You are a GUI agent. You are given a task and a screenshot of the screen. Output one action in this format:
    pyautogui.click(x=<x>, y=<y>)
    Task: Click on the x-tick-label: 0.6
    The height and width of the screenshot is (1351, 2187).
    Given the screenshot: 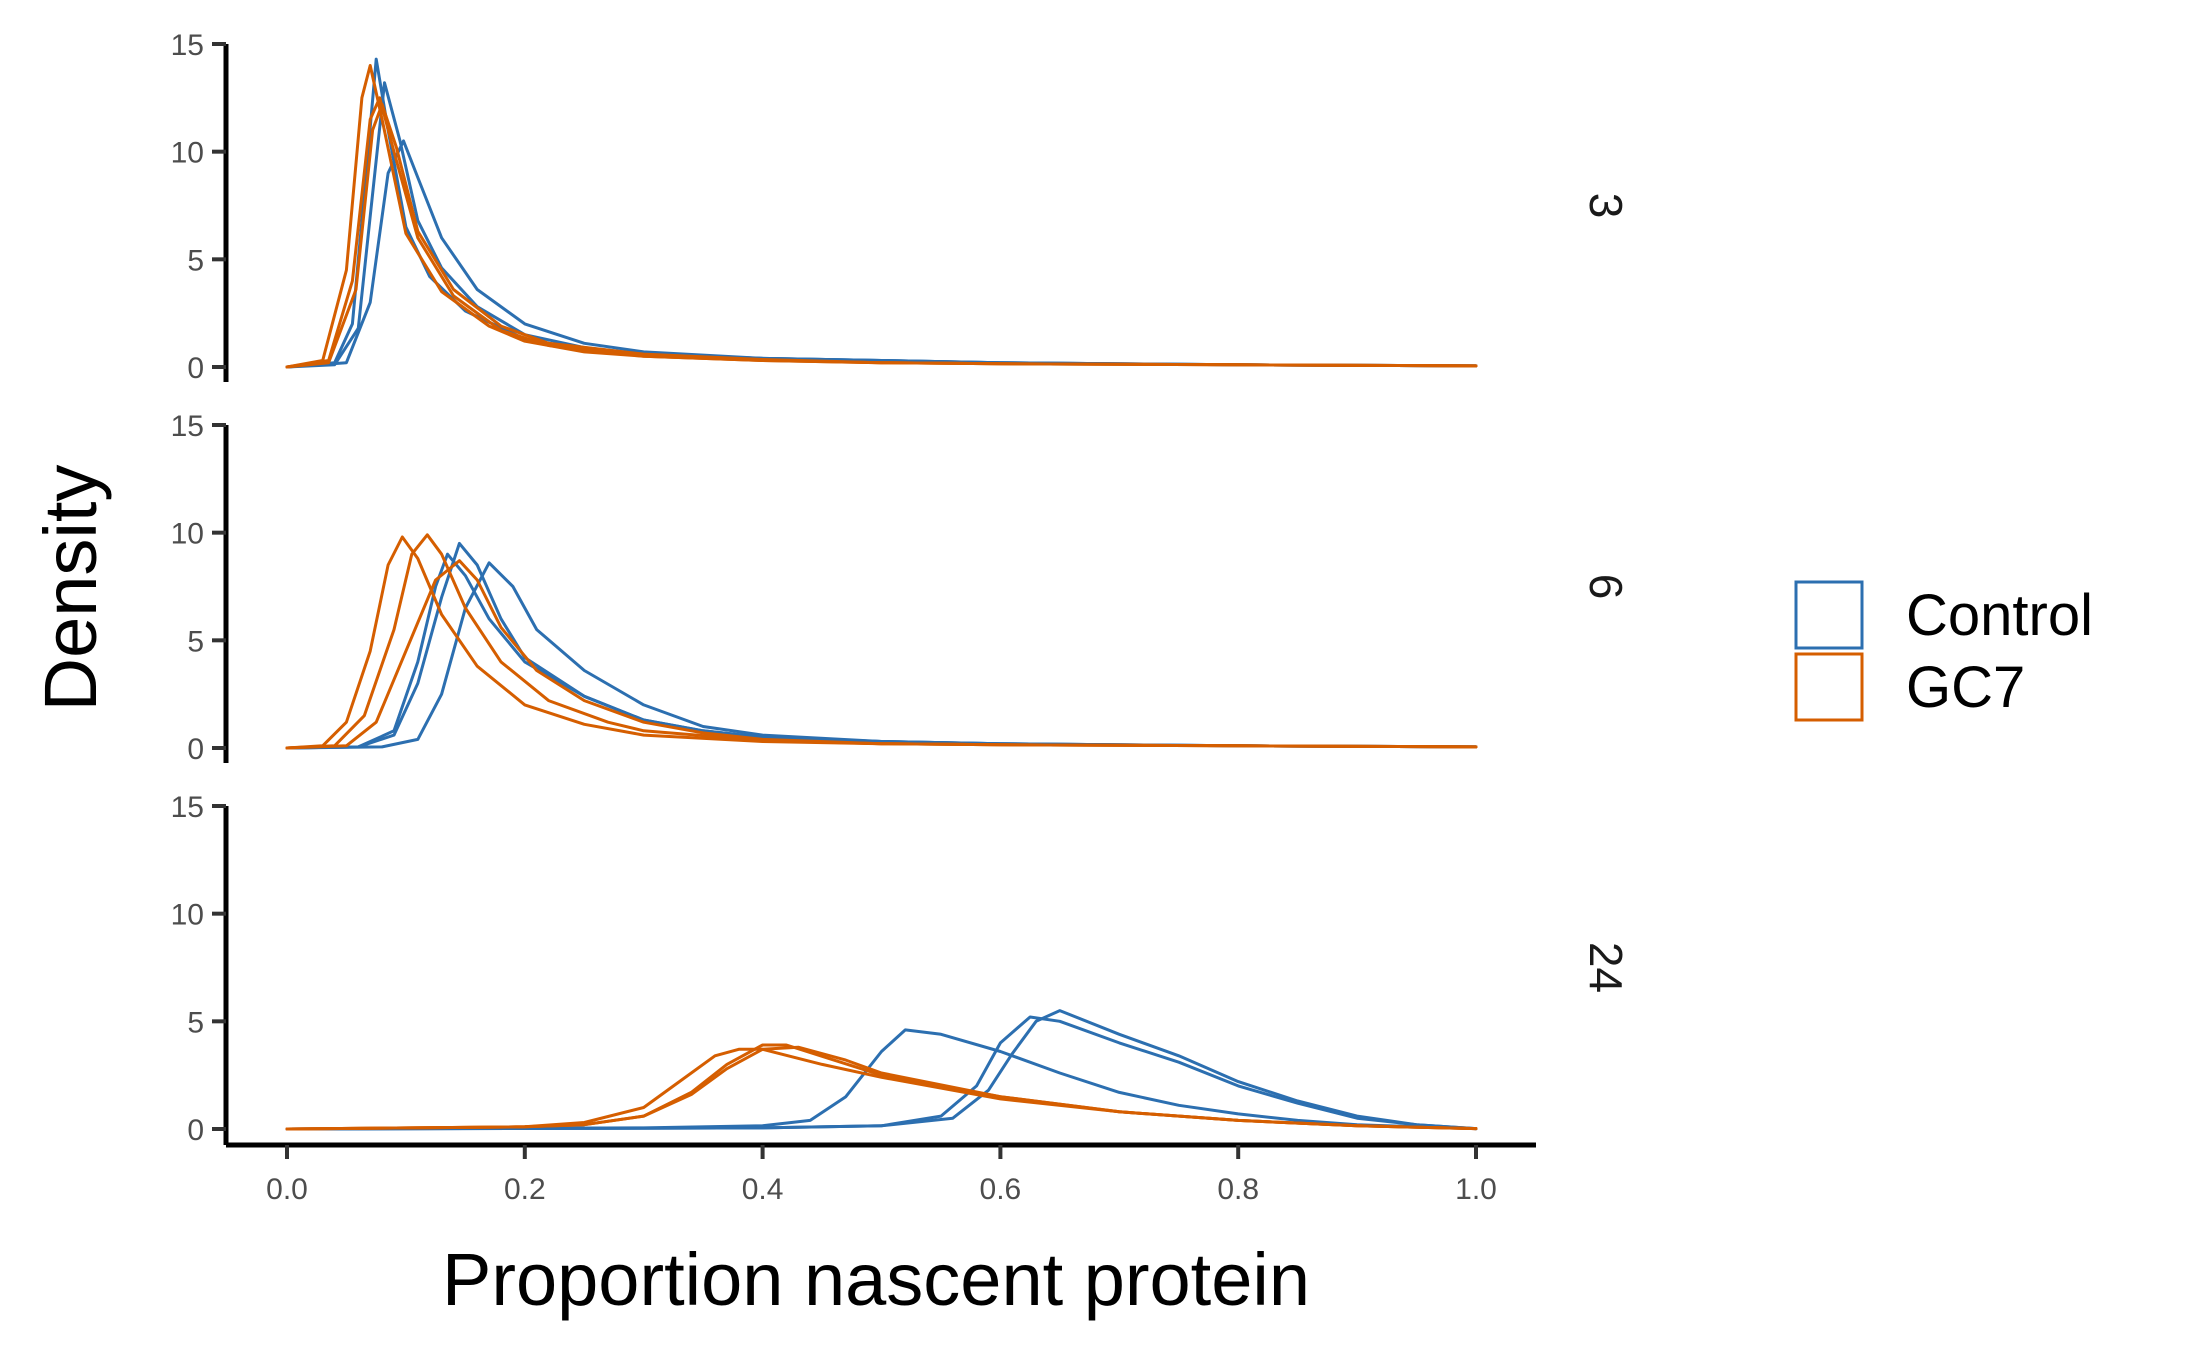 What is the action you would take?
    pyautogui.click(x=1001, y=1189)
    